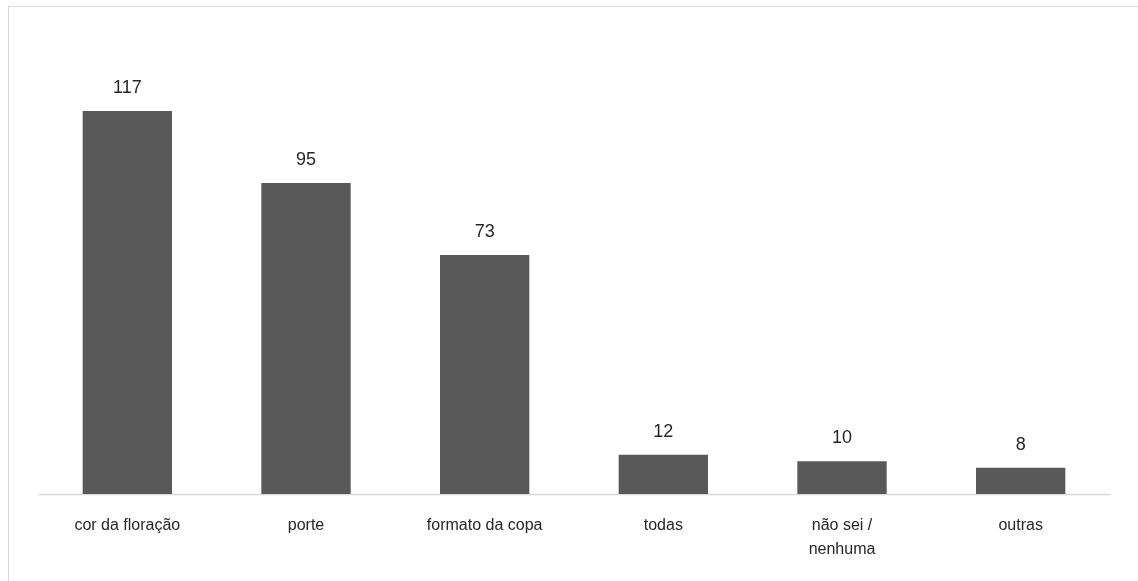 The width and height of the screenshot is (1138, 581). Describe the element at coordinates (663, 430) in the screenshot. I see `data-label: 12` at that location.